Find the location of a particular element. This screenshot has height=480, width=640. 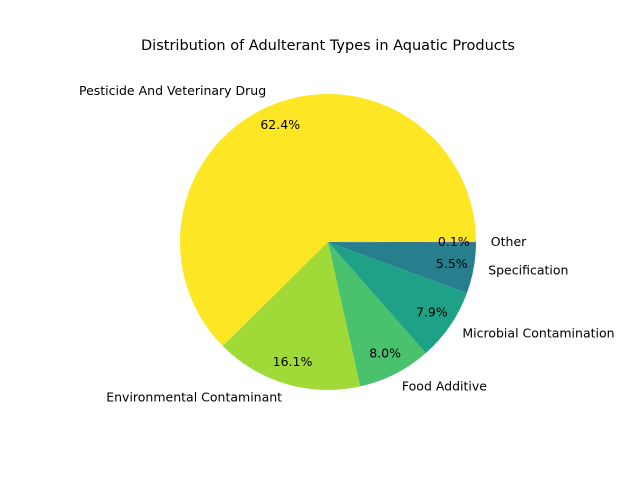

slice-percent-pesticide-and-veterinary-drug: 62.4% is located at coordinates (280, 124).